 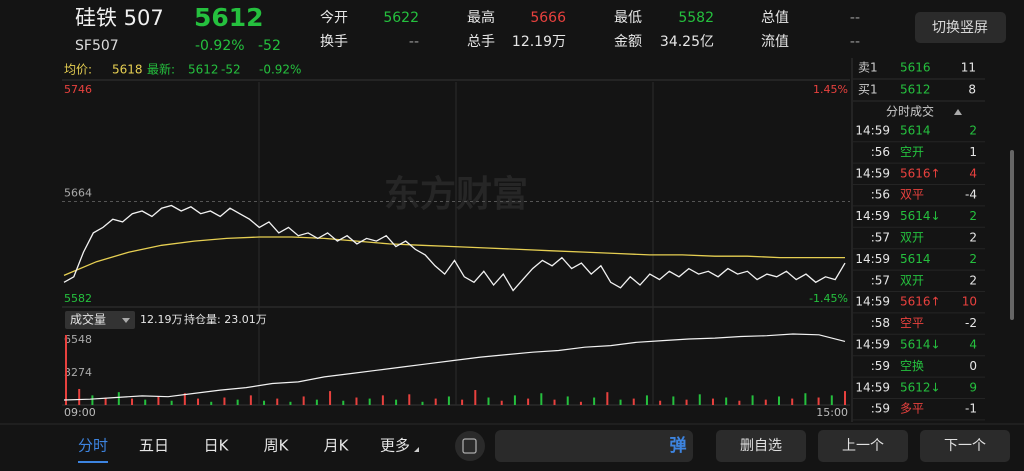 I want to click on trade-price: 双平, so click(x=912, y=195).